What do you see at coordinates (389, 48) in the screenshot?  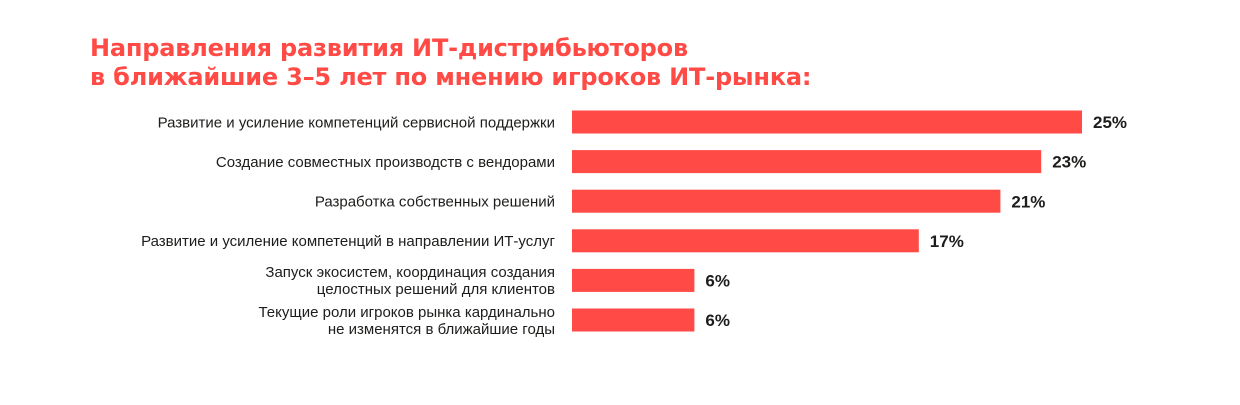 I see `chart-title-line-1: Направления развития ИТ-дистрибьюторов` at bounding box center [389, 48].